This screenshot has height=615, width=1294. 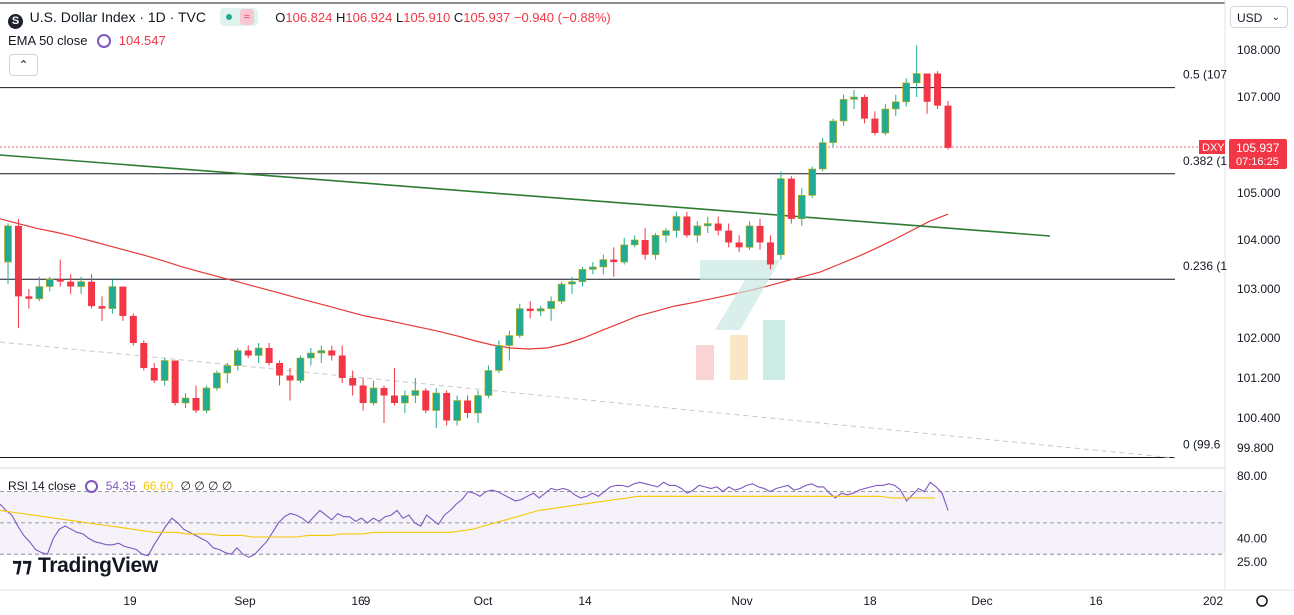 I want to click on time-tick-label: 19, so click(x=130, y=601).